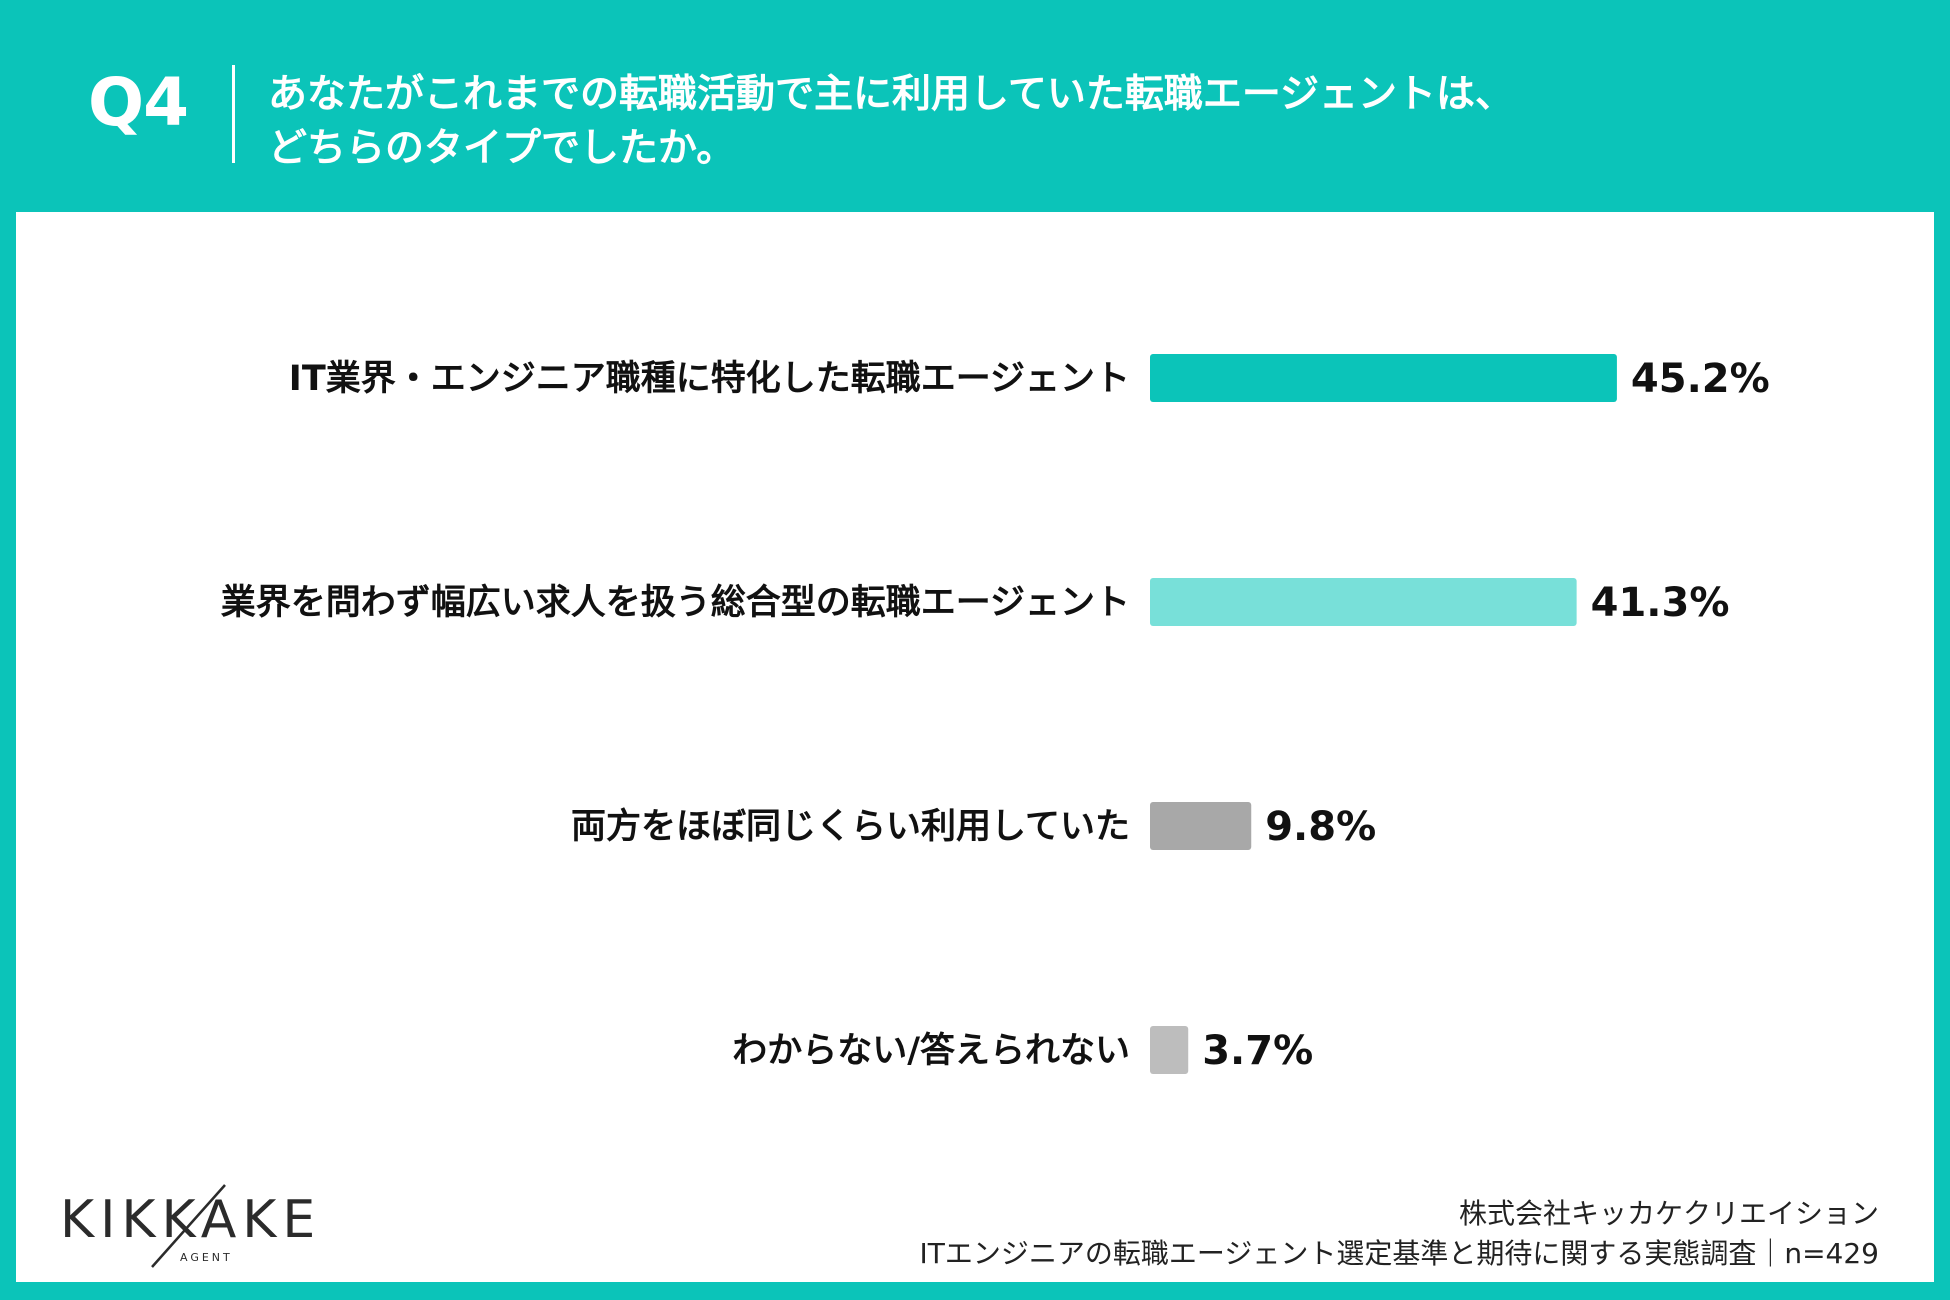  Describe the element at coordinates (891, 94) in the screenshot. I see `question-title-line-1: あなたがこれまでの転職活動で主に利用していた転職エージェントは、` at that location.